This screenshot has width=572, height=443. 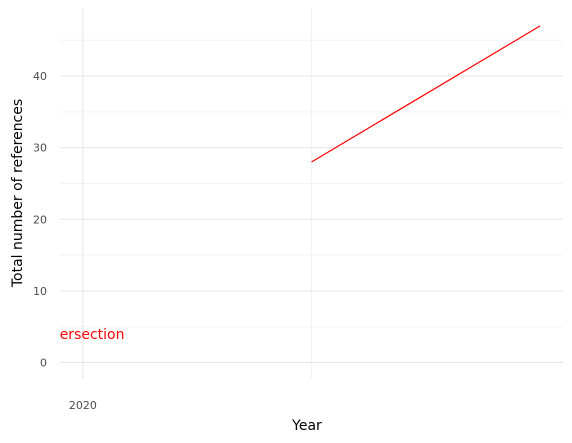 I want to click on series-layer, so click(x=426, y=94).